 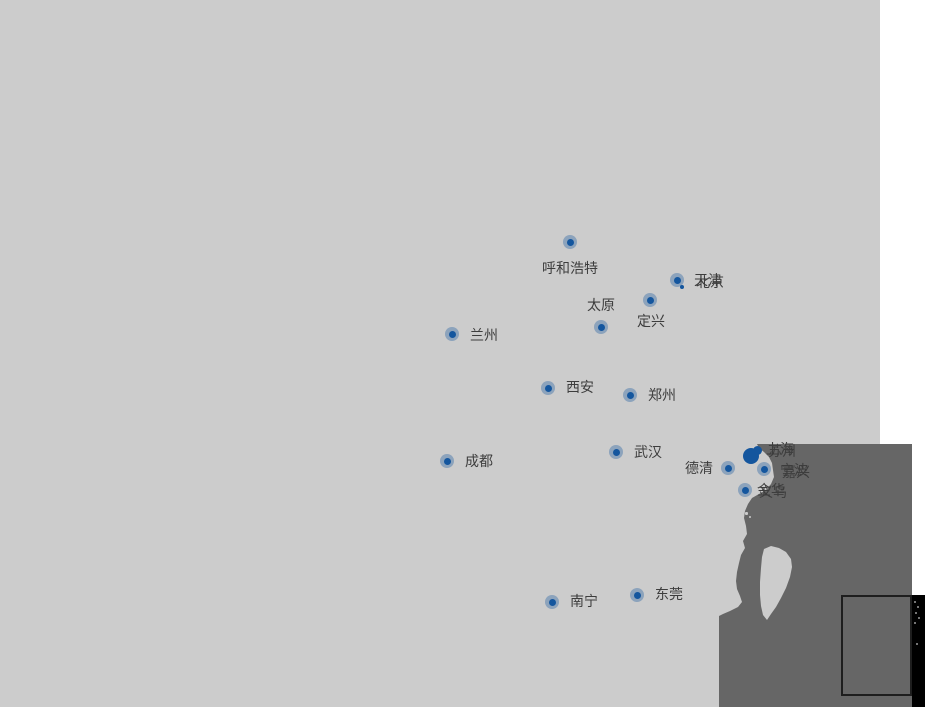 I want to click on city-label: 南宁, so click(x=584, y=601).